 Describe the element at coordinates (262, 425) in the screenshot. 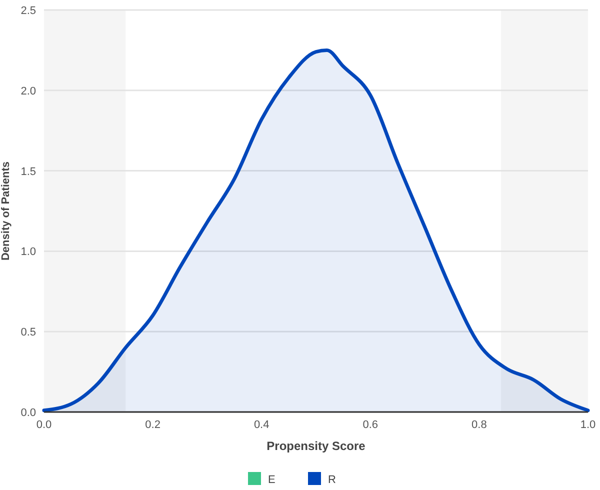

I see `x-tick-label: 0.4` at that location.